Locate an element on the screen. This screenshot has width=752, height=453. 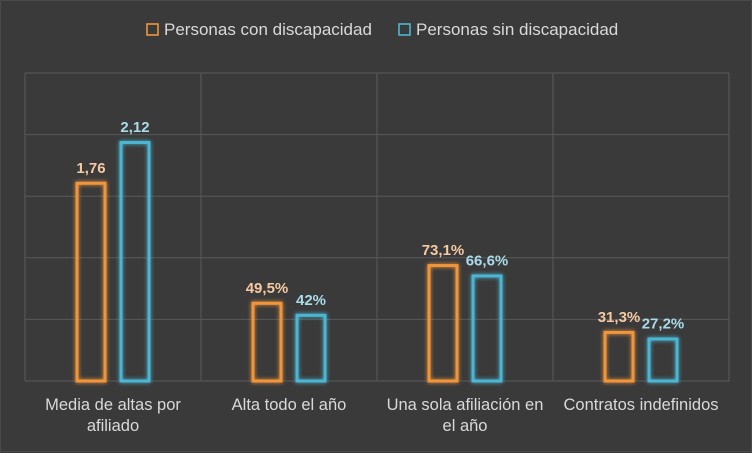
data-label: 49,5% is located at coordinates (267, 288).